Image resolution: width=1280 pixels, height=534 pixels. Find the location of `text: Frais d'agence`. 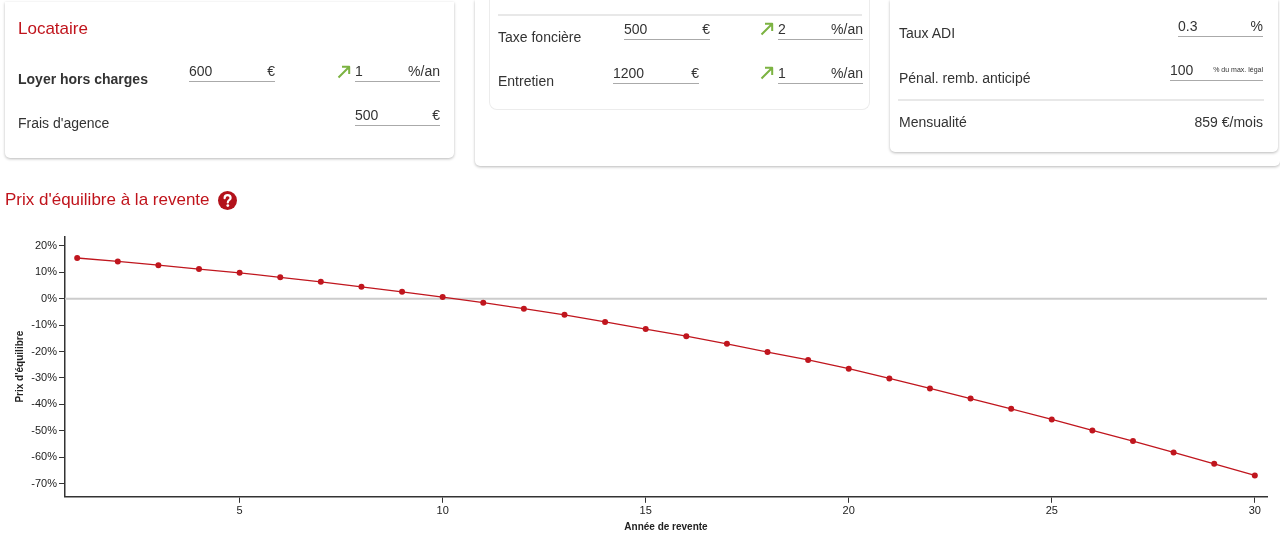

text: Frais d'agence is located at coordinates (64, 123).